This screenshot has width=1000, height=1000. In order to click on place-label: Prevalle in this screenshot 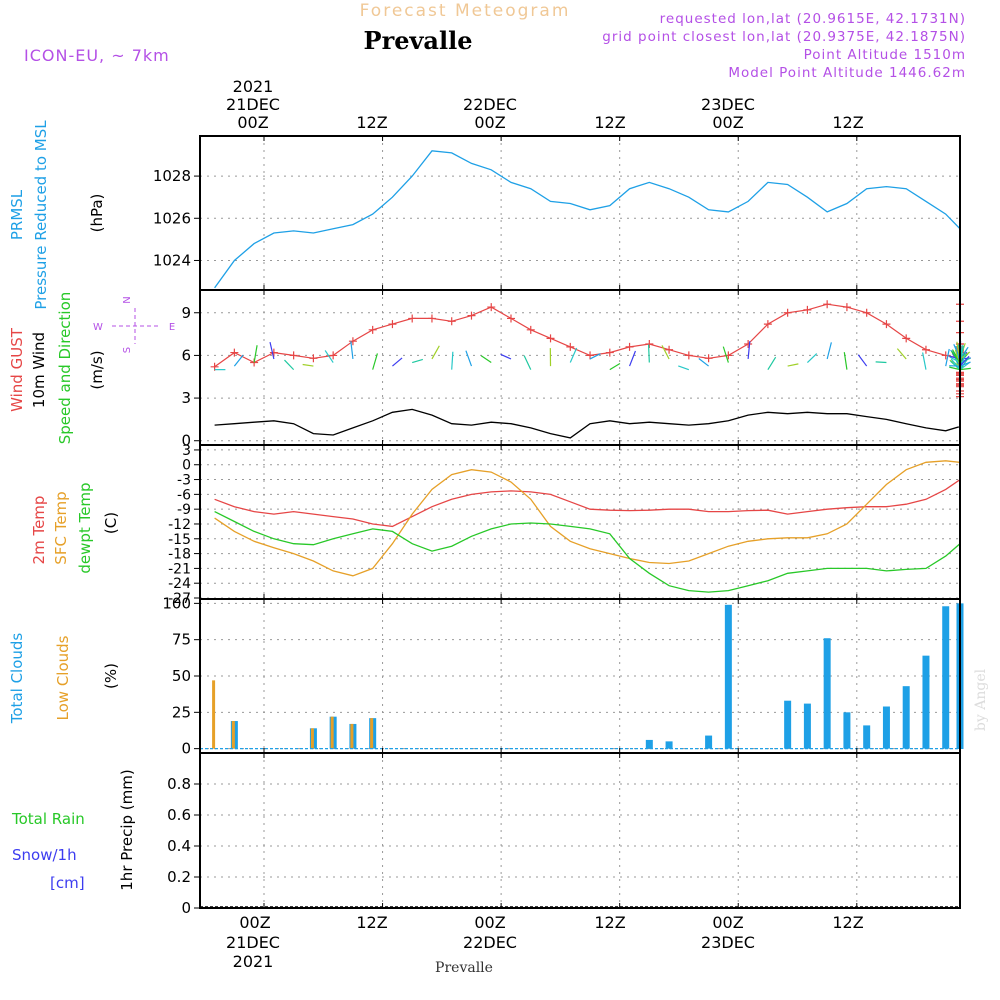, I will do `click(464, 968)`.